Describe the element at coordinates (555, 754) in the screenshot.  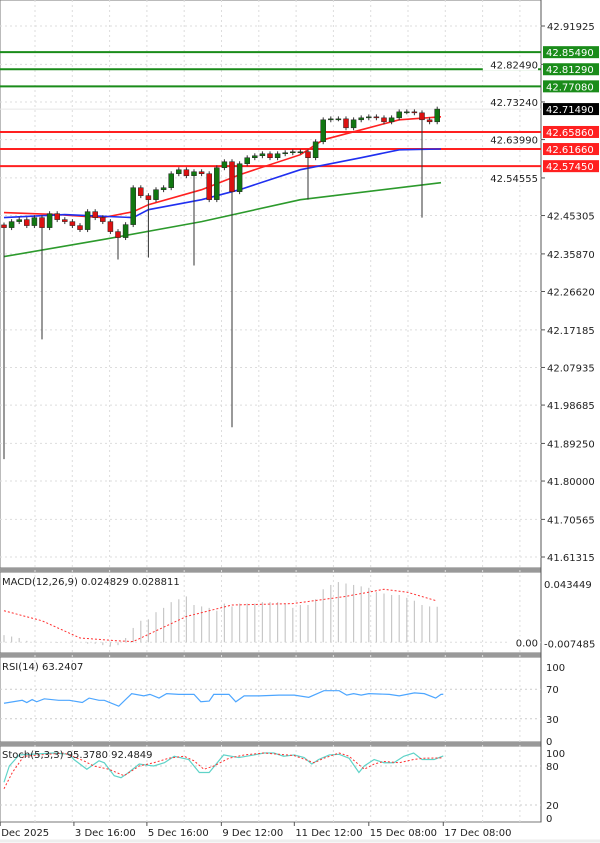
I see `stoch-tick-label: 100` at that location.